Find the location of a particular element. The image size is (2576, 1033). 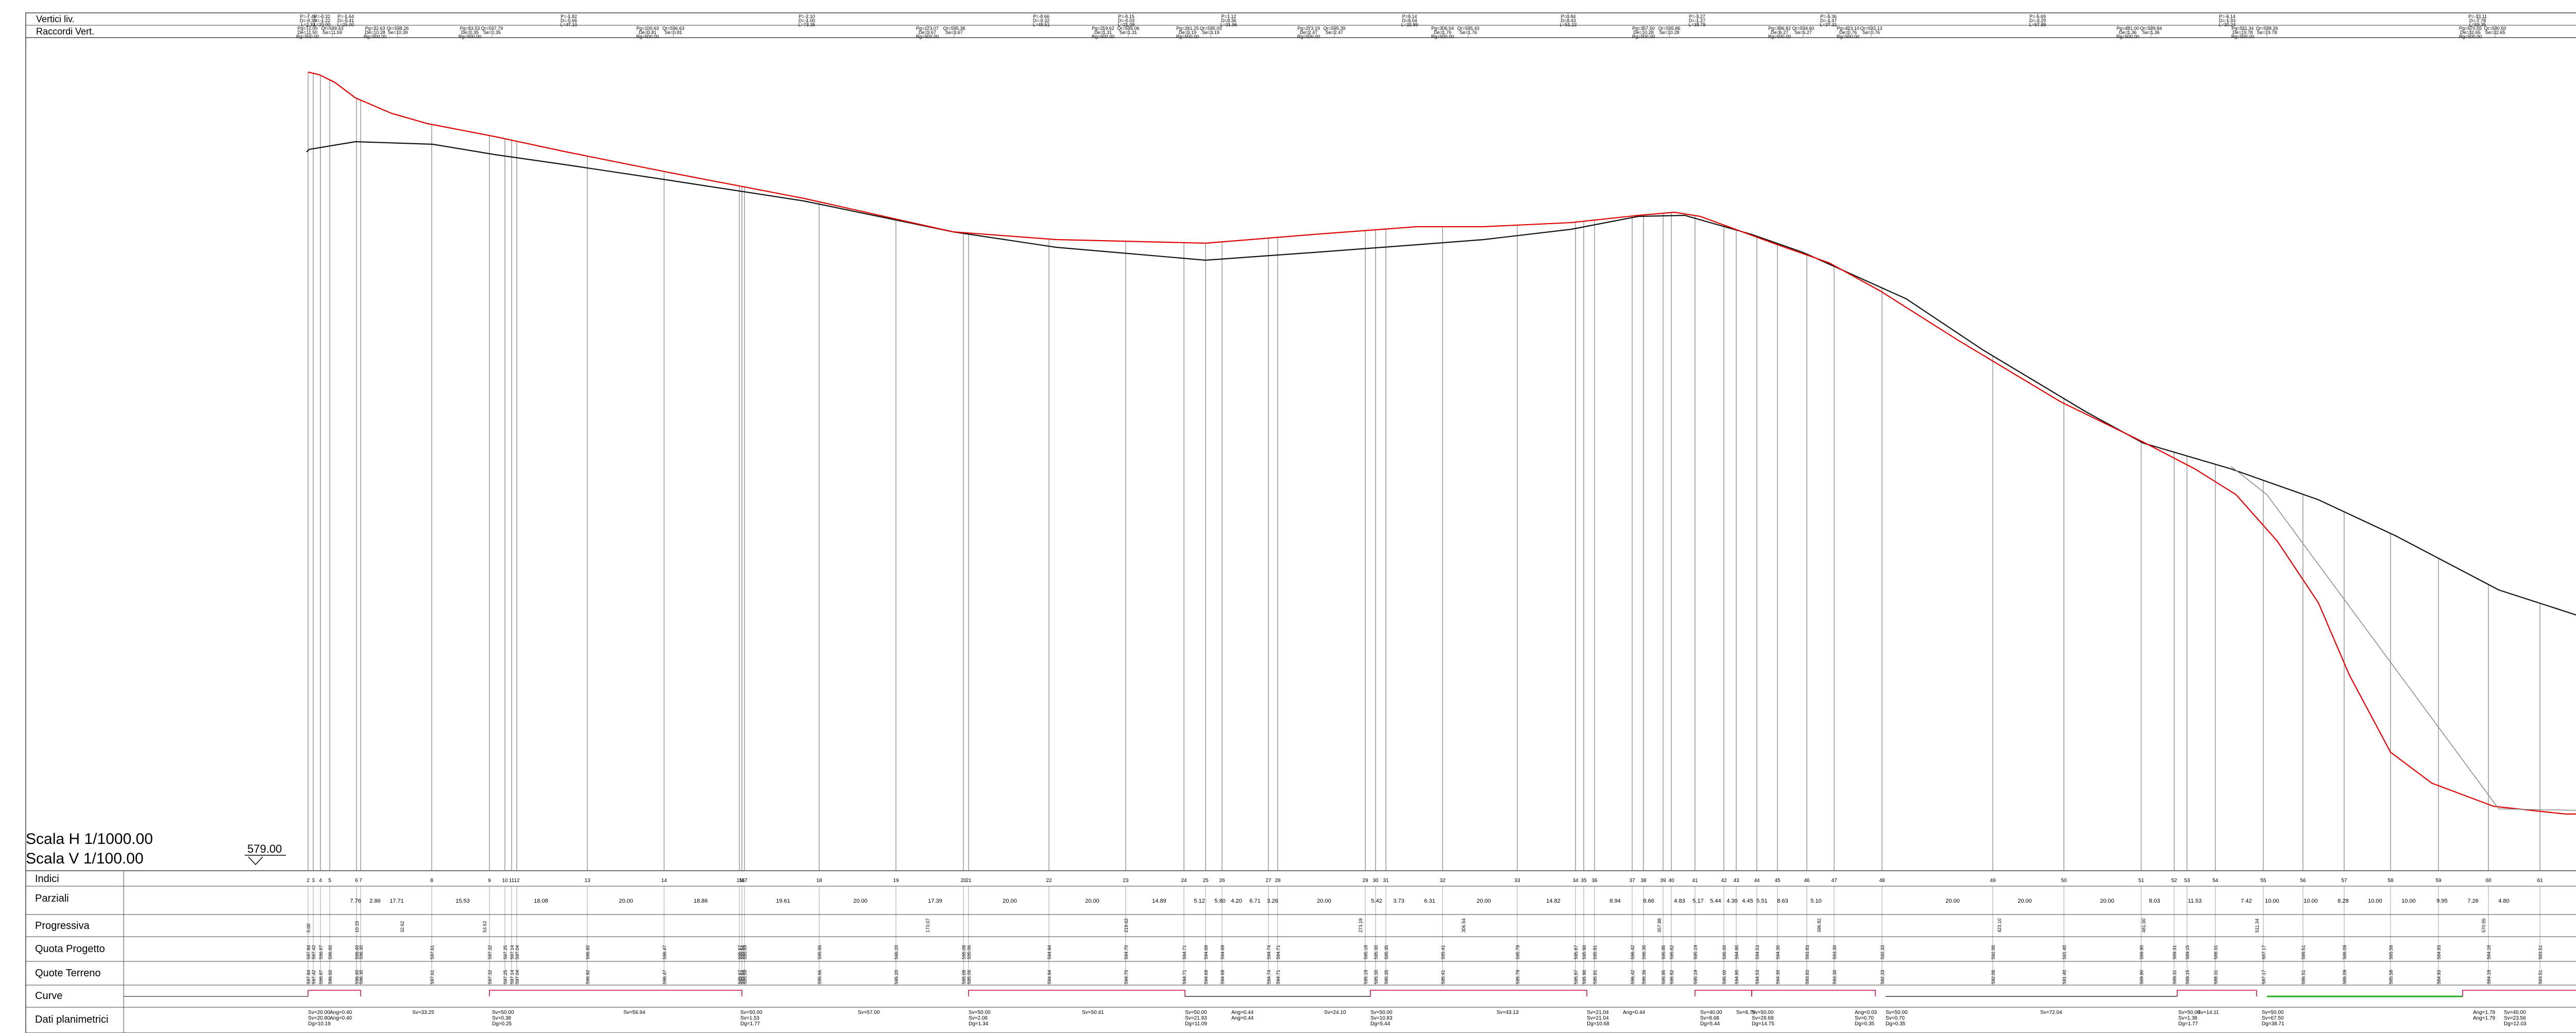

quota-progetto-value: 589.31 is located at coordinates (2174, 952).